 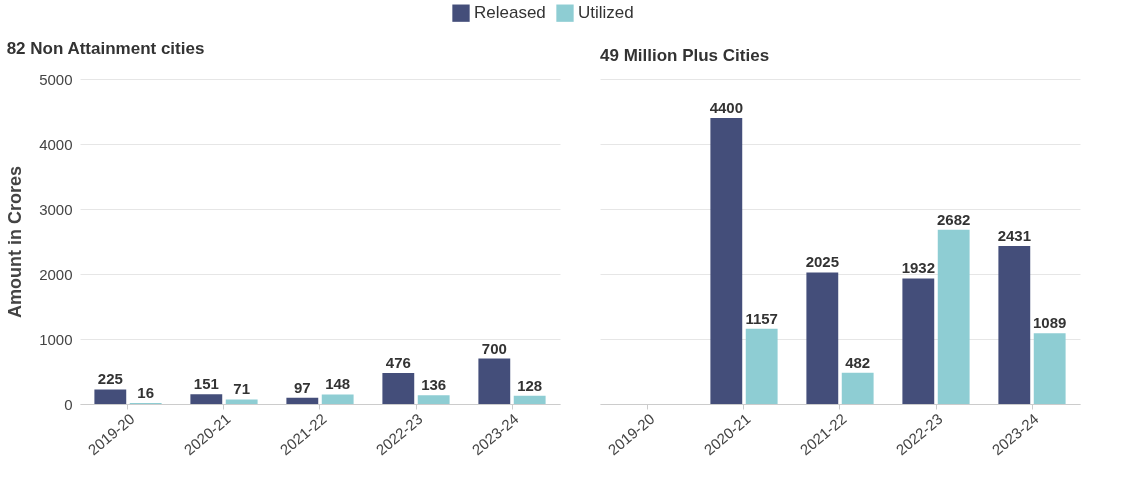 What do you see at coordinates (510, 13) in the screenshot?
I see `legend-label: Released` at bounding box center [510, 13].